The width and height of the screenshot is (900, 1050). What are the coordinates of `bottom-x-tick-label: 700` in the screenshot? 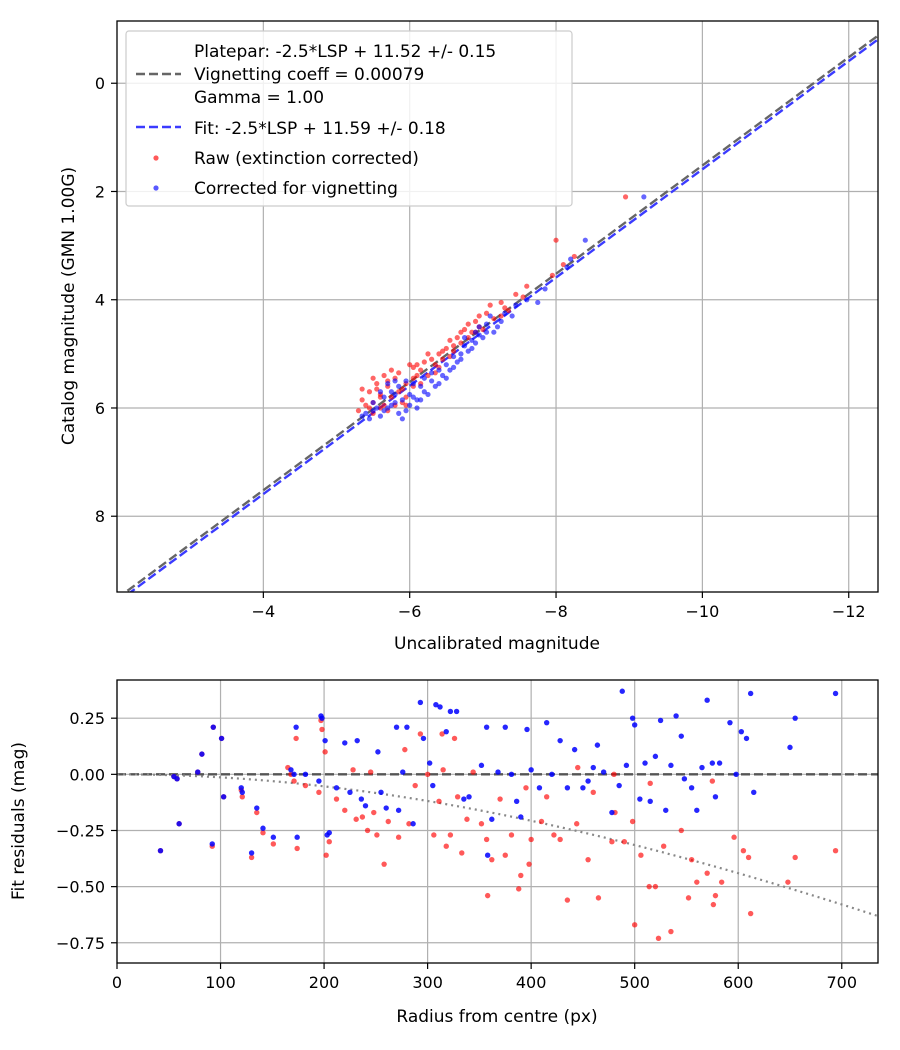 It's located at (841, 982).